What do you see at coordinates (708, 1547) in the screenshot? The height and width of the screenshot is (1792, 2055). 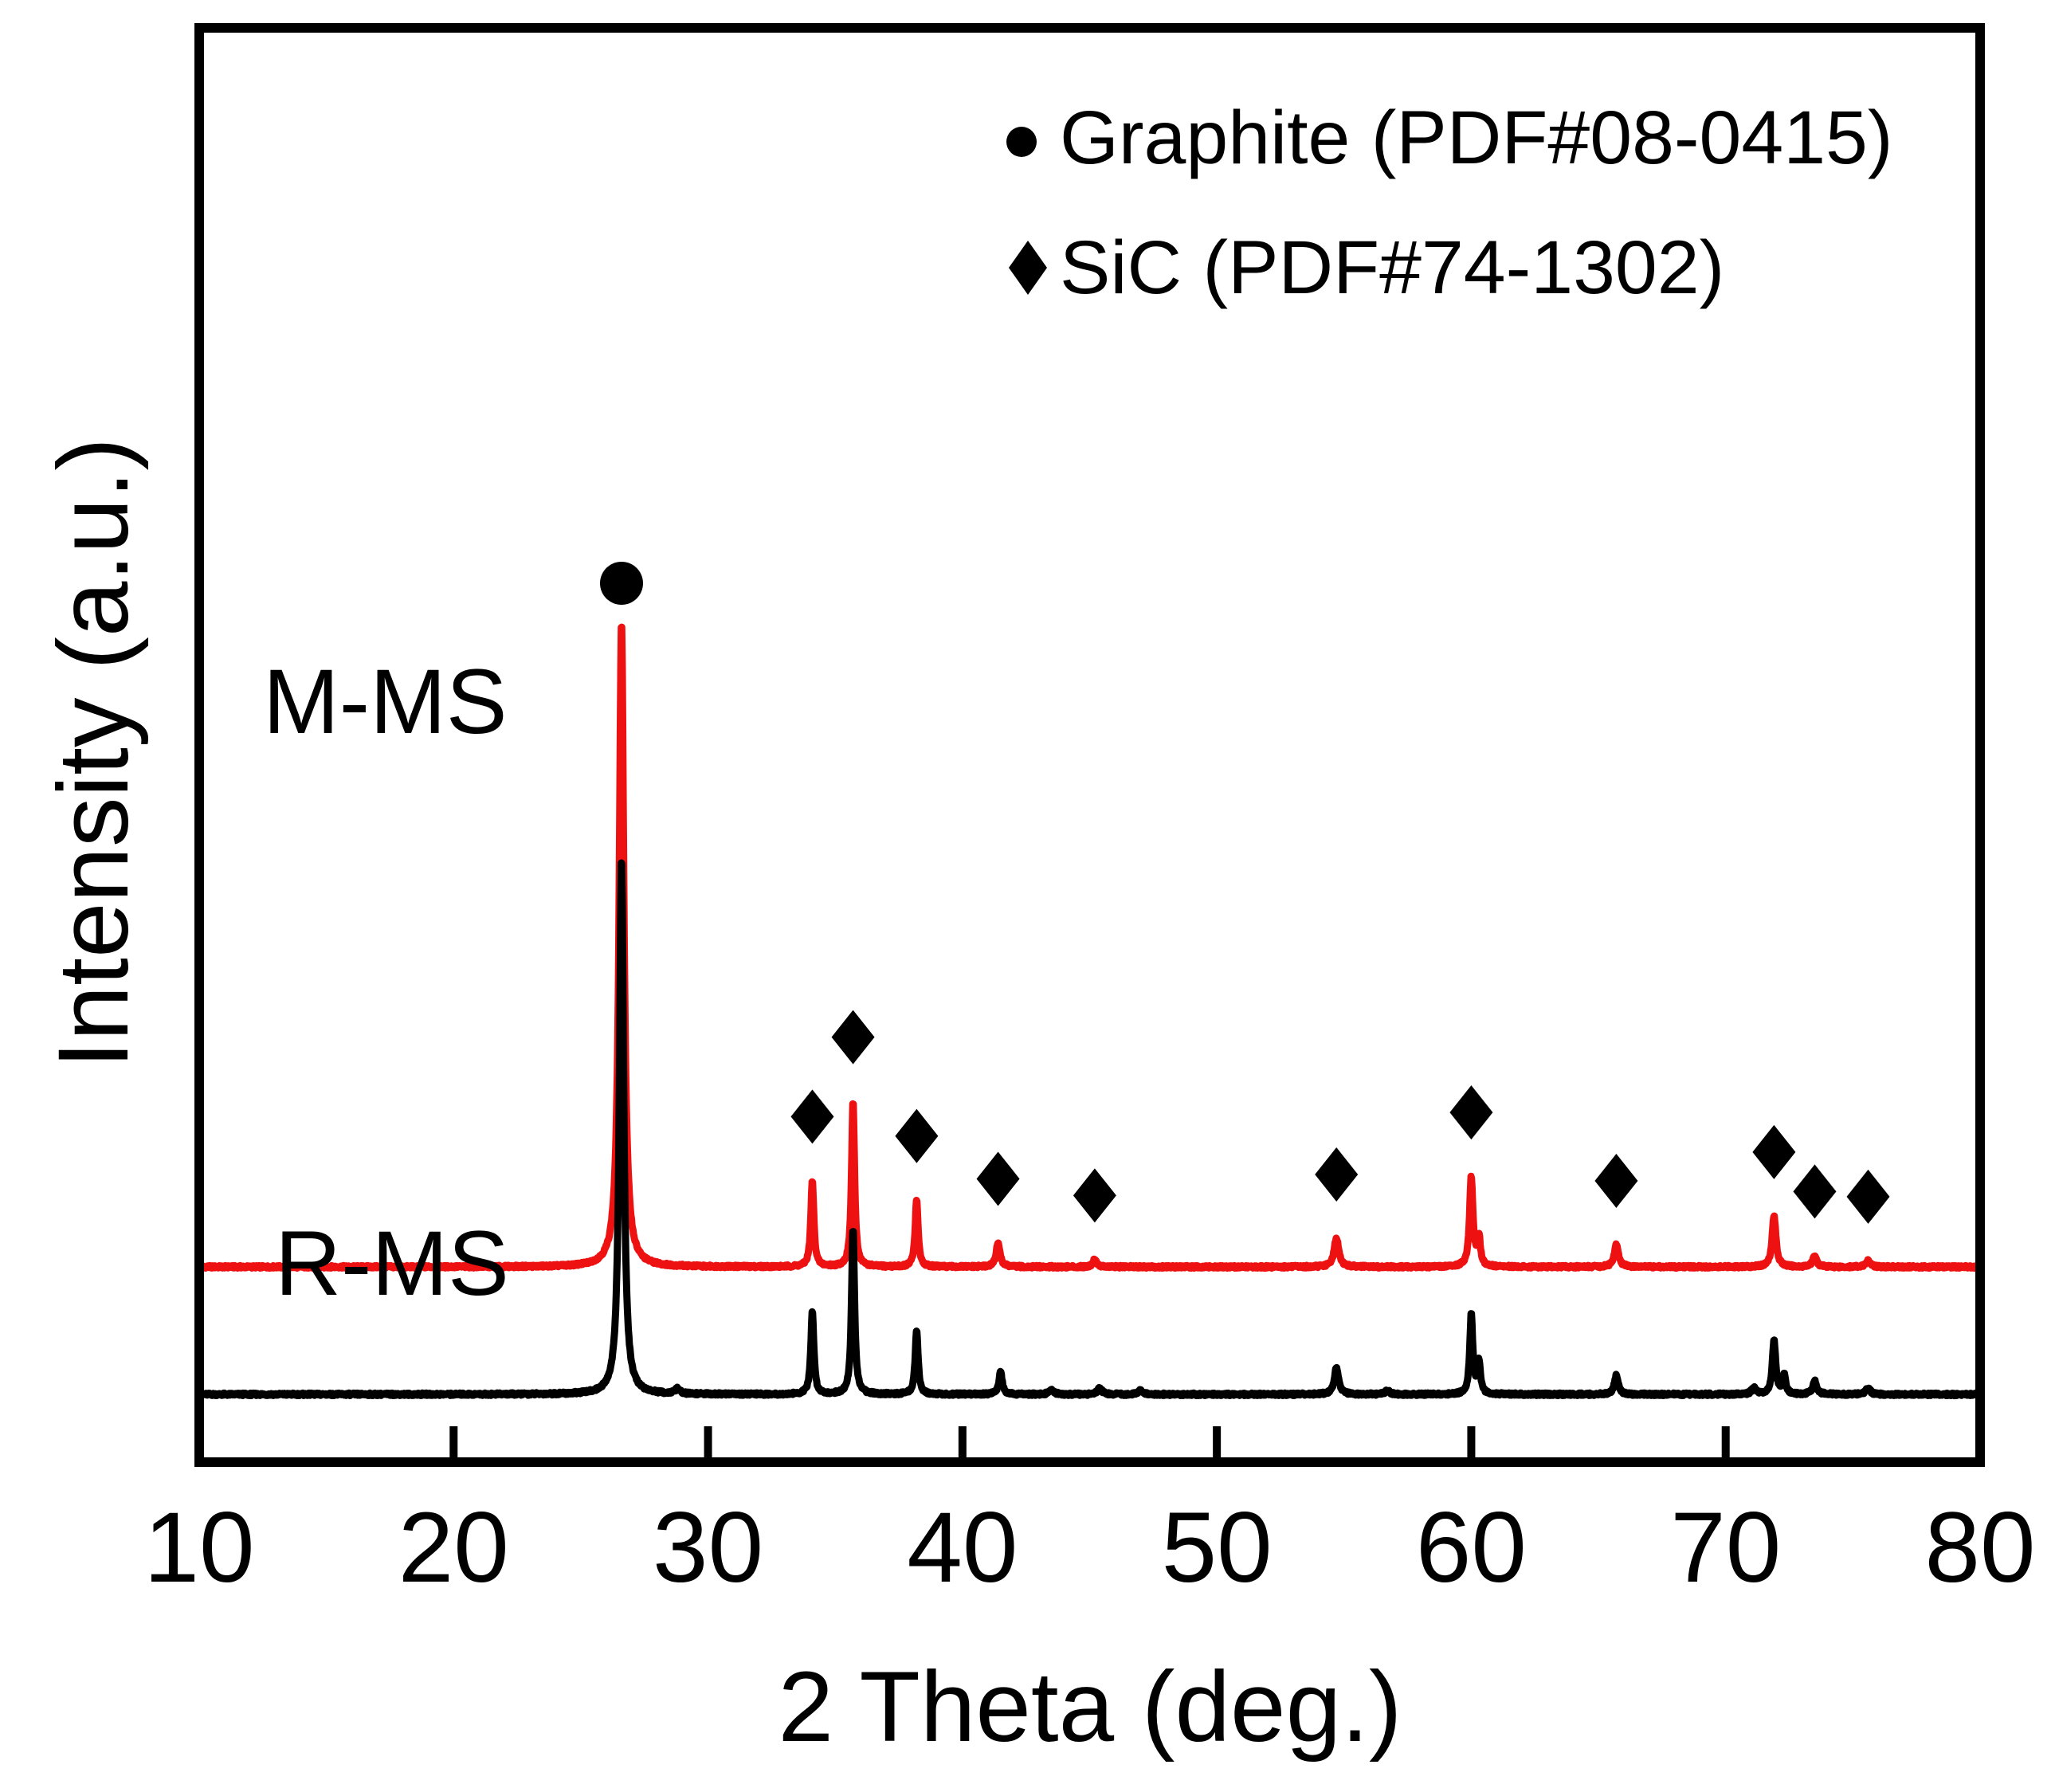 I see `x-tick-label: 30` at bounding box center [708, 1547].